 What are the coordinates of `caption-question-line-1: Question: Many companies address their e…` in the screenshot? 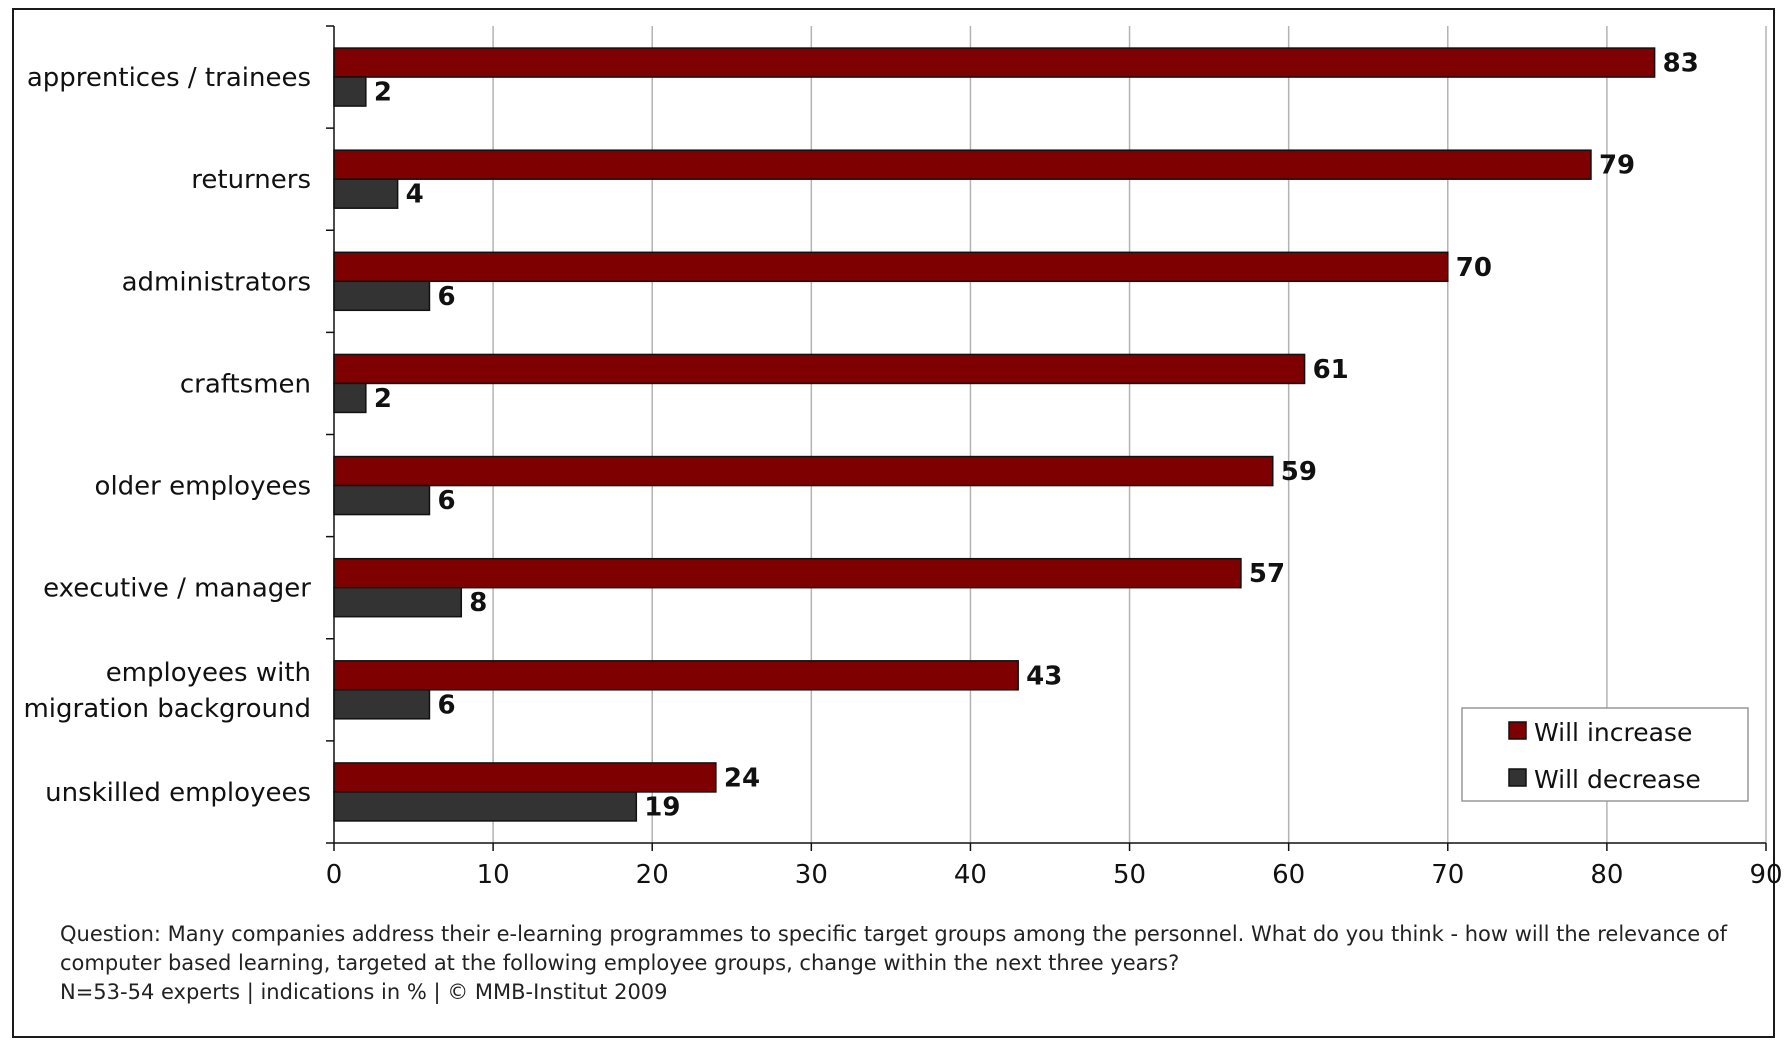 It's located at (894, 934).